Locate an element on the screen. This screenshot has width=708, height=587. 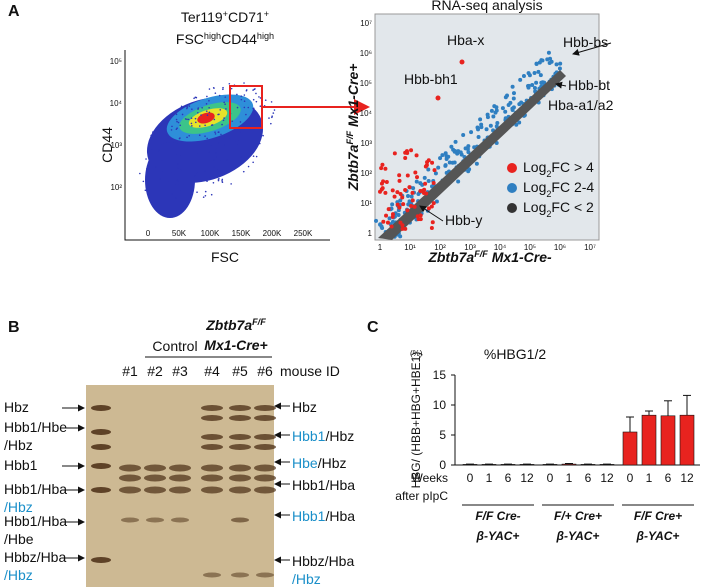
band-label: Hbb1/Hbz is located at coordinates (323, 436).